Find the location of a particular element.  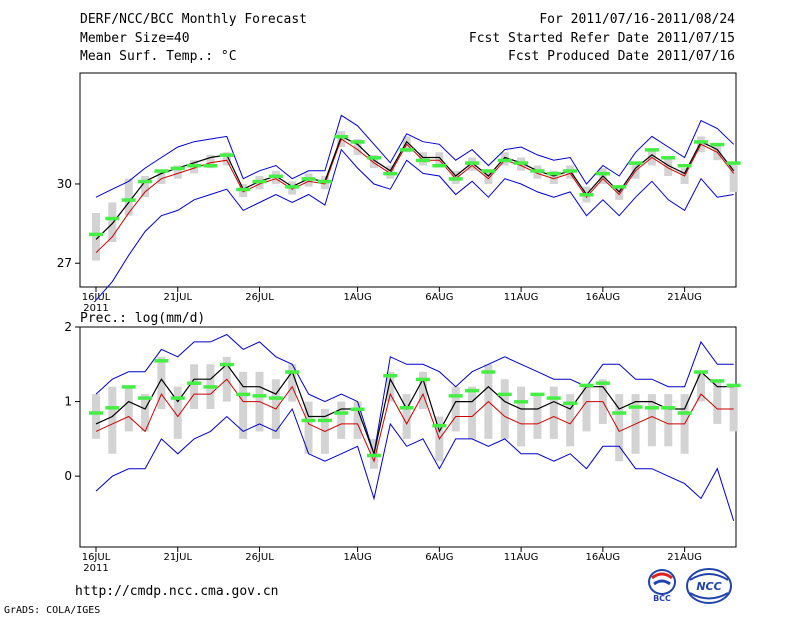

forecast-period: For 2011/07/16-2011/08/24 is located at coordinates (637, 19).